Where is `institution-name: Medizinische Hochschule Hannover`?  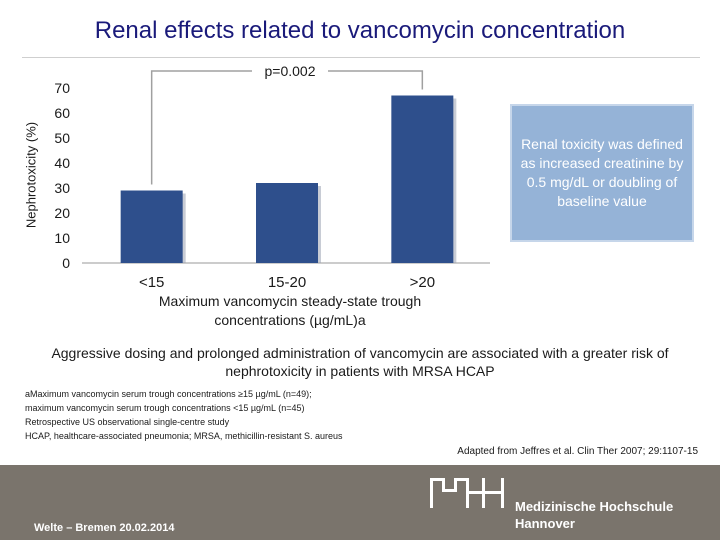
institution-name: Medizinische Hochschule Hannover is located at coordinates (594, 515).